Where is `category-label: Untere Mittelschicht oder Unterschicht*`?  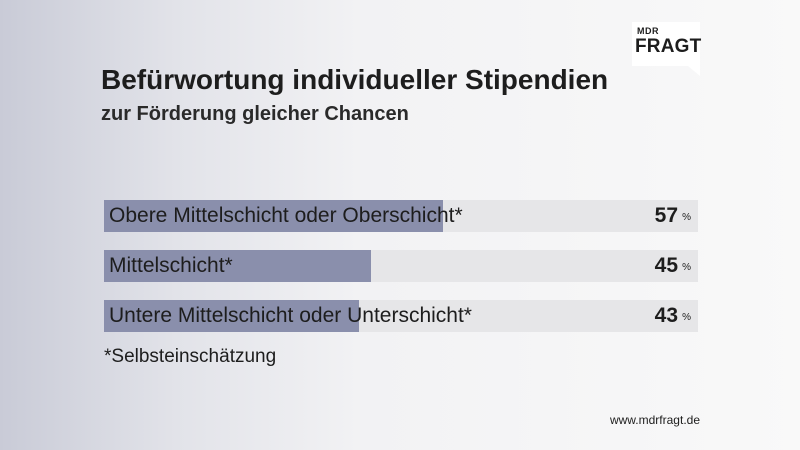 category-label: Untere Mittelschicht oder Unterschicht* is located at coordinates (290, 315).